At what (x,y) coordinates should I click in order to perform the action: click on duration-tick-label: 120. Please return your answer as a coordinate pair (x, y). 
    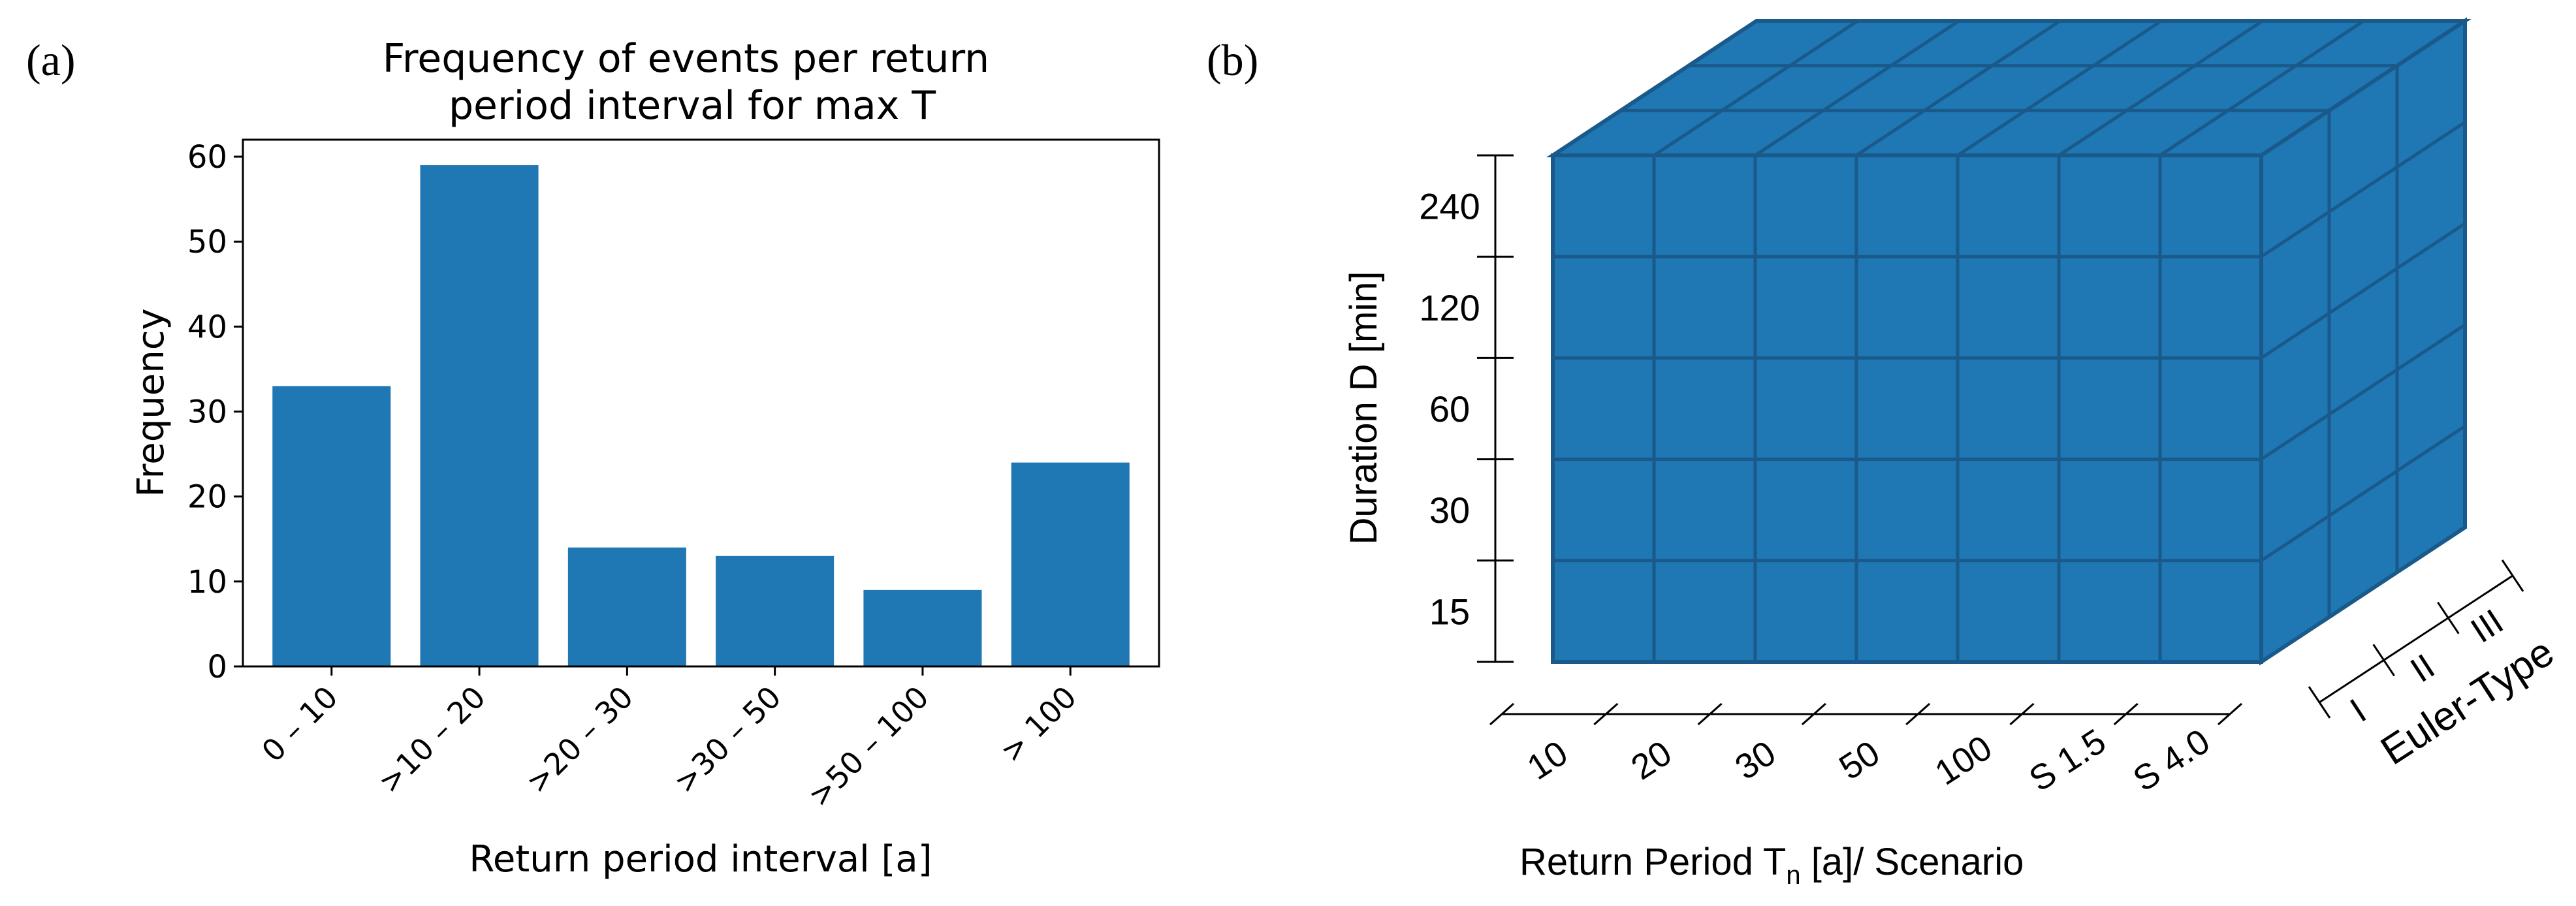
    Looking at the image, I should click on (1449, 307).